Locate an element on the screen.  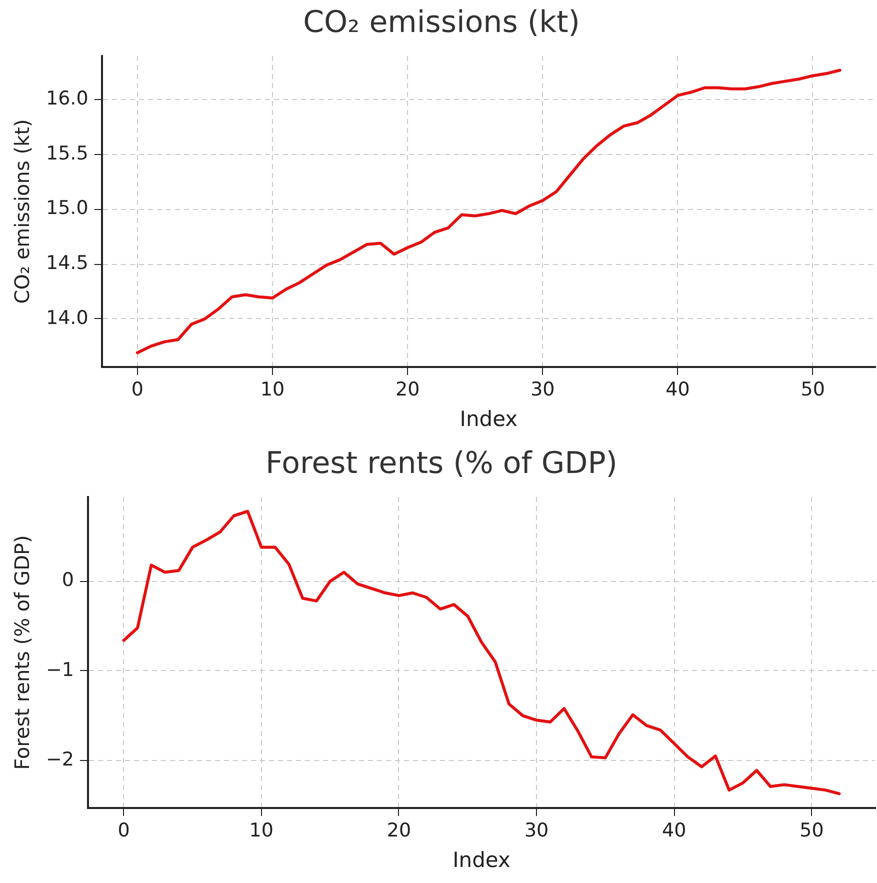
y-tick-label: 14.0 is located at coordinates (67, 317).